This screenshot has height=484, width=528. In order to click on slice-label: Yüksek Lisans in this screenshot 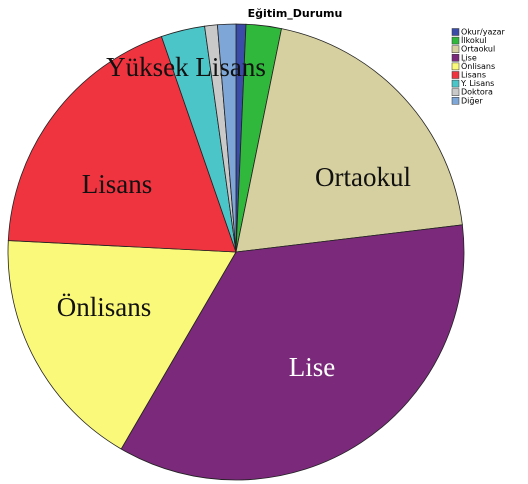, I will do `click(186, 67)`.